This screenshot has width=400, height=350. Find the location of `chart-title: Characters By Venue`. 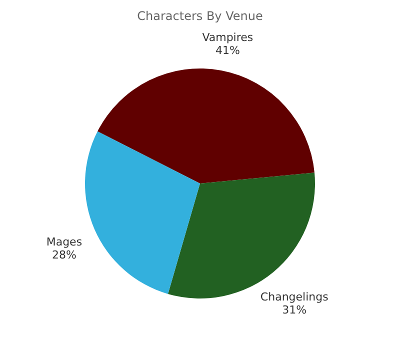

chart-title: Characters By Venue is located at coordinates (200, 16).